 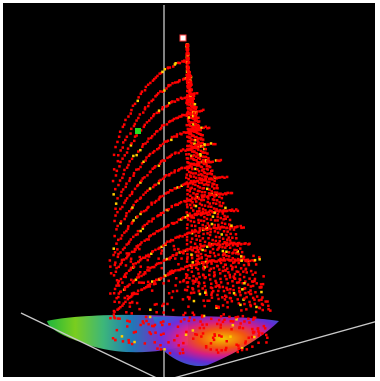 I want to click on green-marker, so click(x=138, y=131).